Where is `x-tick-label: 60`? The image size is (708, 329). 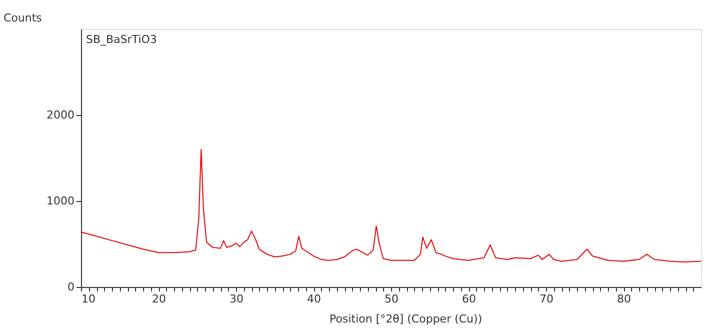
x-tick-label: 60 is located at coordinates (469, 299).